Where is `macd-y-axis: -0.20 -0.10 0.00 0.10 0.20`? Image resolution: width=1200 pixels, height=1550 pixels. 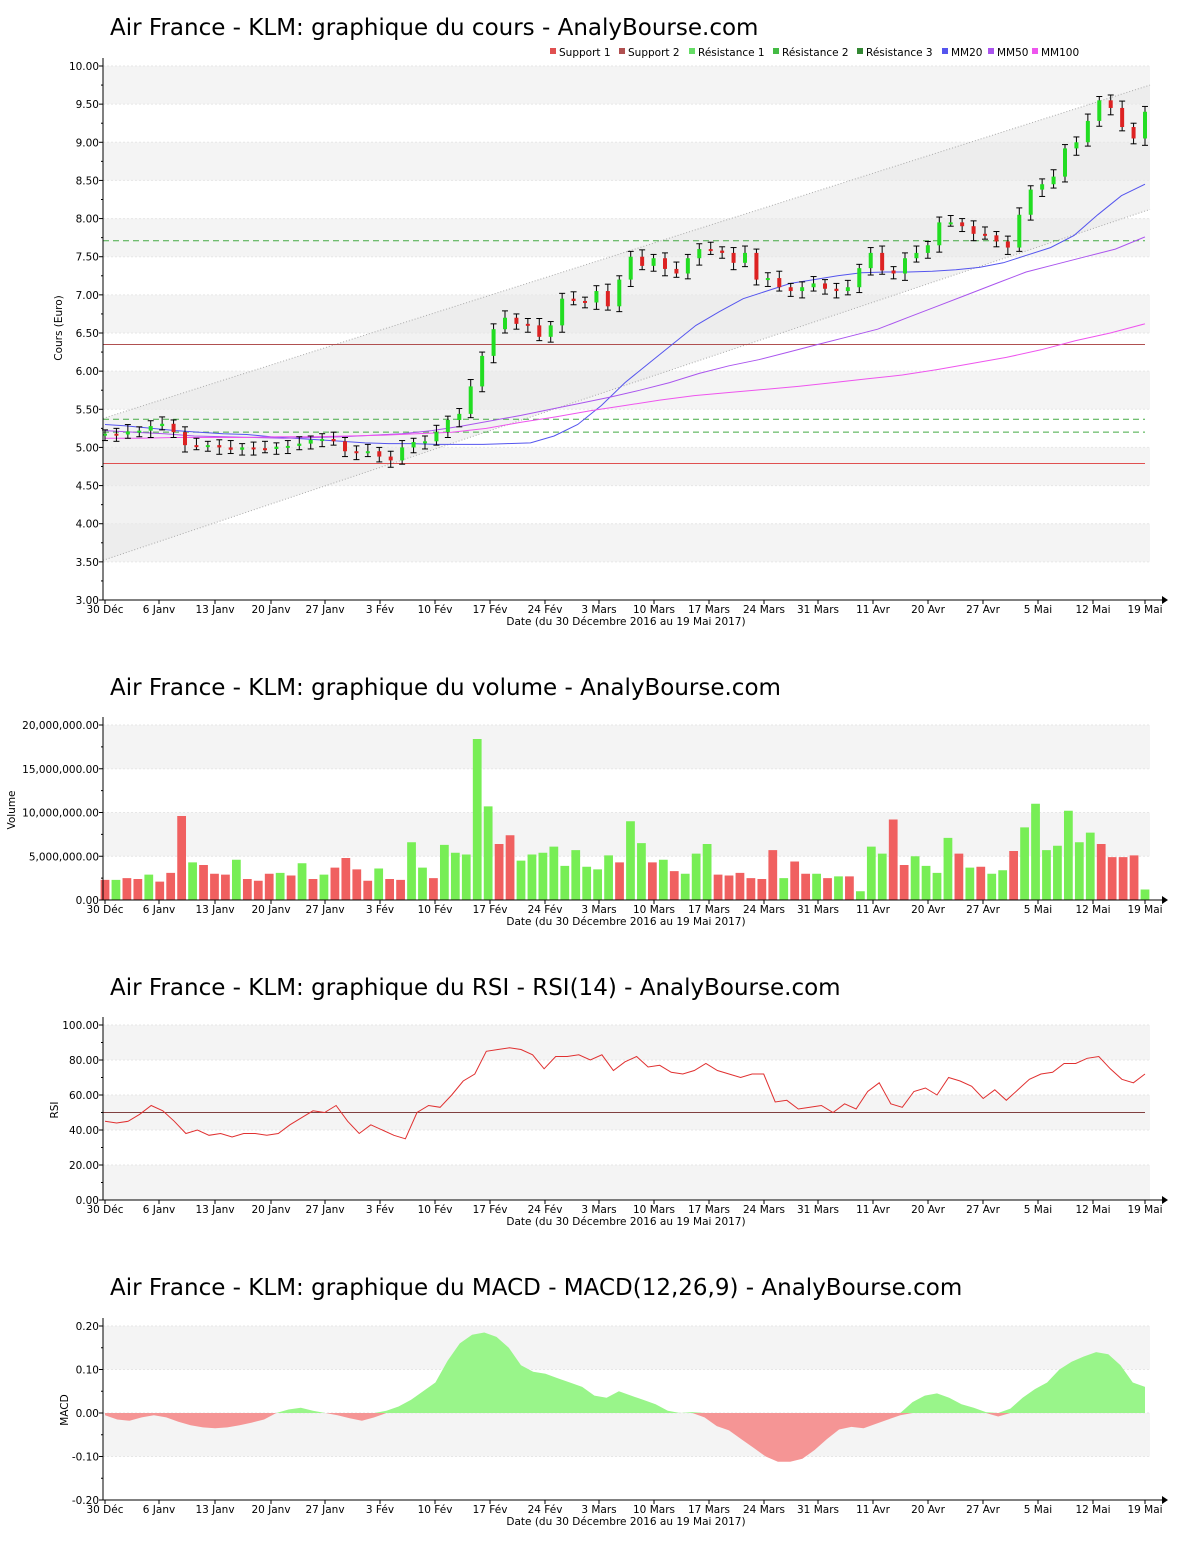 macd-y-axis: -0.20 -0.10 0.00 0.10 0.20 is located at coordinates (88, 1412).